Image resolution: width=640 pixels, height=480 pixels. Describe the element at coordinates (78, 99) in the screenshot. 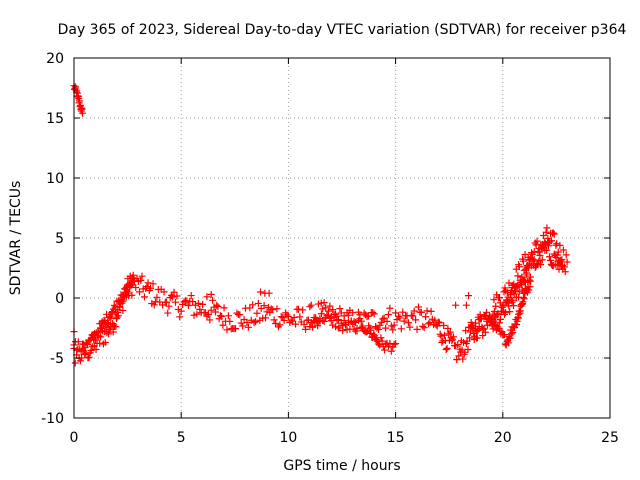

I see `series-early-spike` at that location.